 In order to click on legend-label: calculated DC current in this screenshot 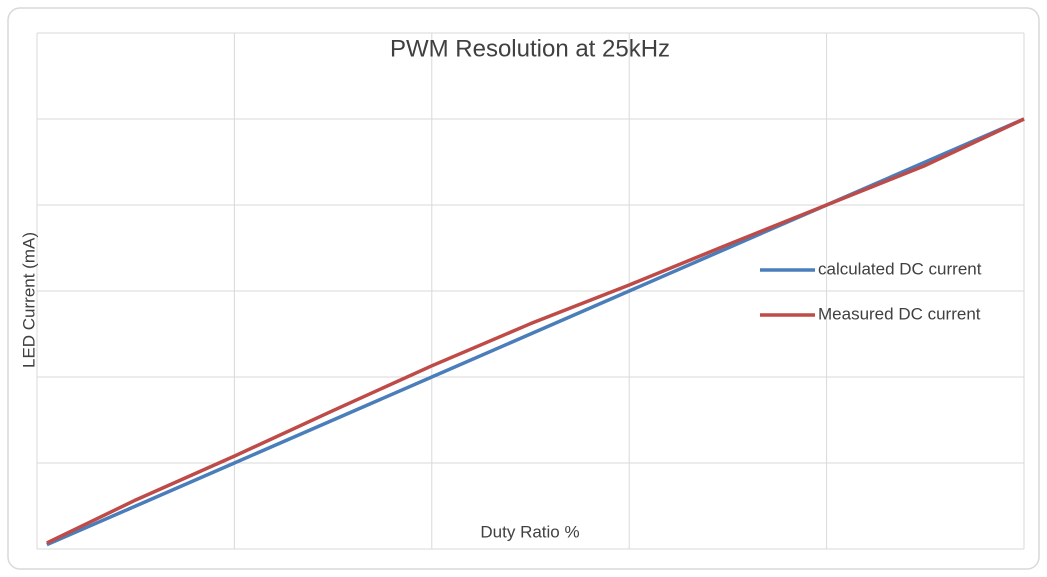, I will do `click(900, 268)`.